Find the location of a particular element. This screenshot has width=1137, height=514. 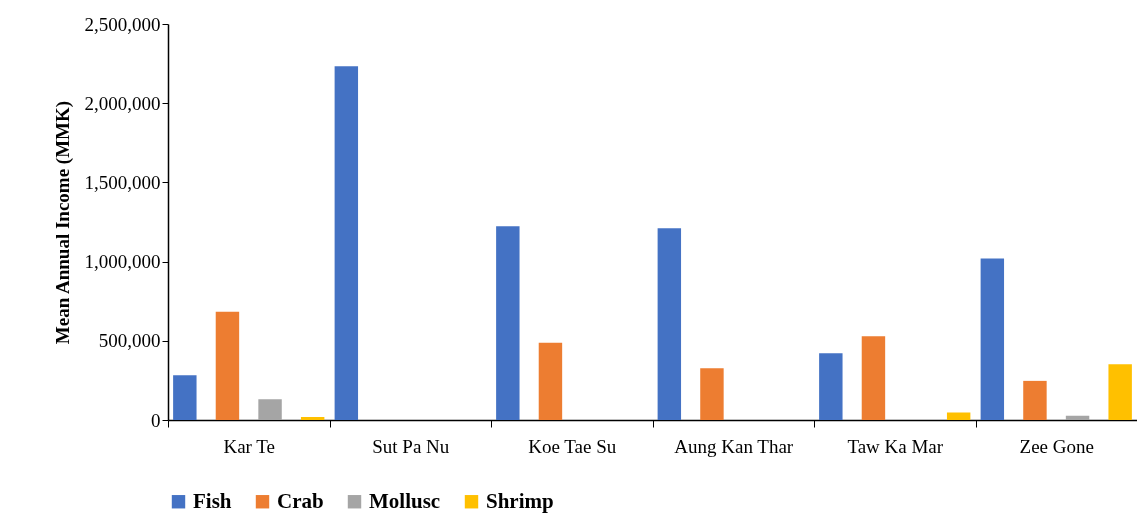

x-tick-label: Kar Te is located at coordinates (249, 446).